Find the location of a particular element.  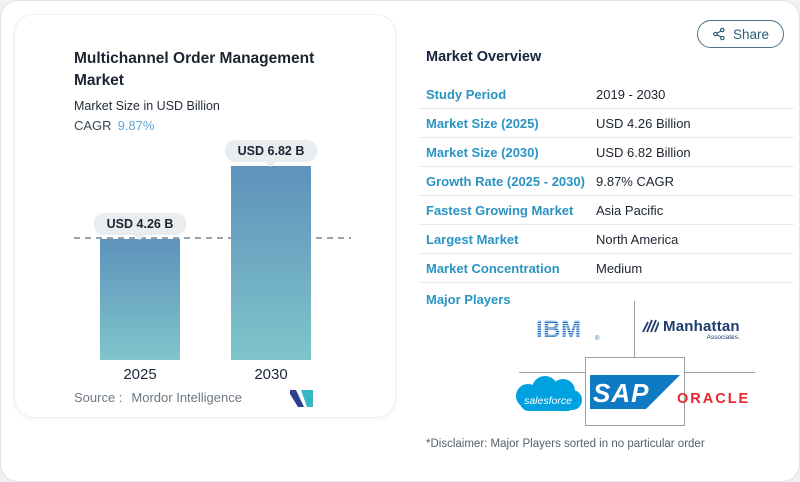

manhattan-associates-logo: Manhattan Associates. is located at coordinates (691, 329).